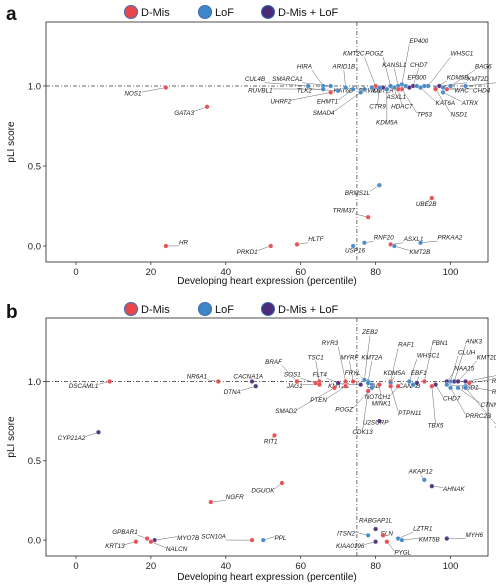 The height and width of the screenshot is (588, 496). Describe the element at coordinates (125, 532) in the screenshot. I see `gene-label: GPBAR1` at that location.